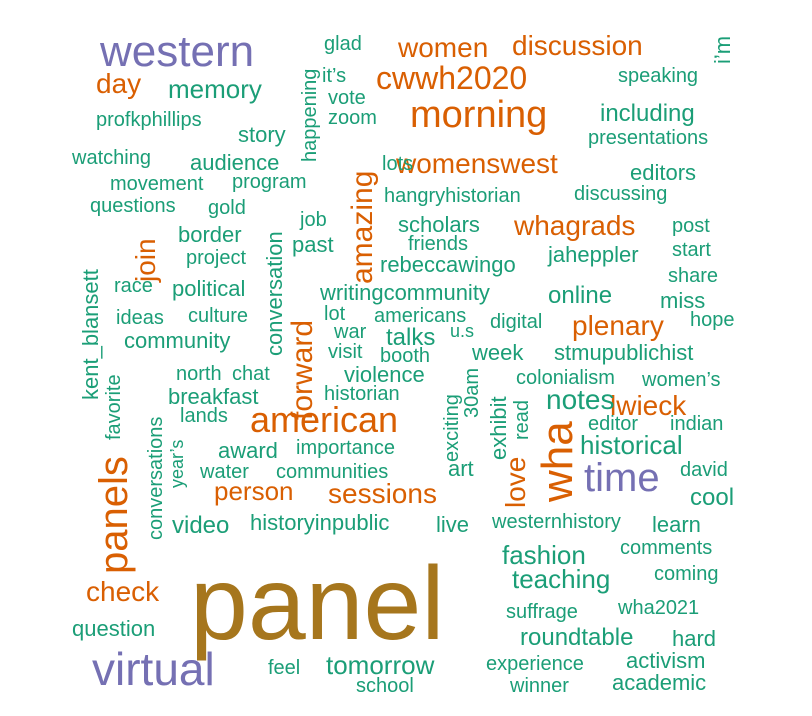 This screenshot has width=812, height=716. What do you see at coordinates (624, 352) in the screenshot?
I see `word-77: stmupublichist` at bounding box center [624, 352].